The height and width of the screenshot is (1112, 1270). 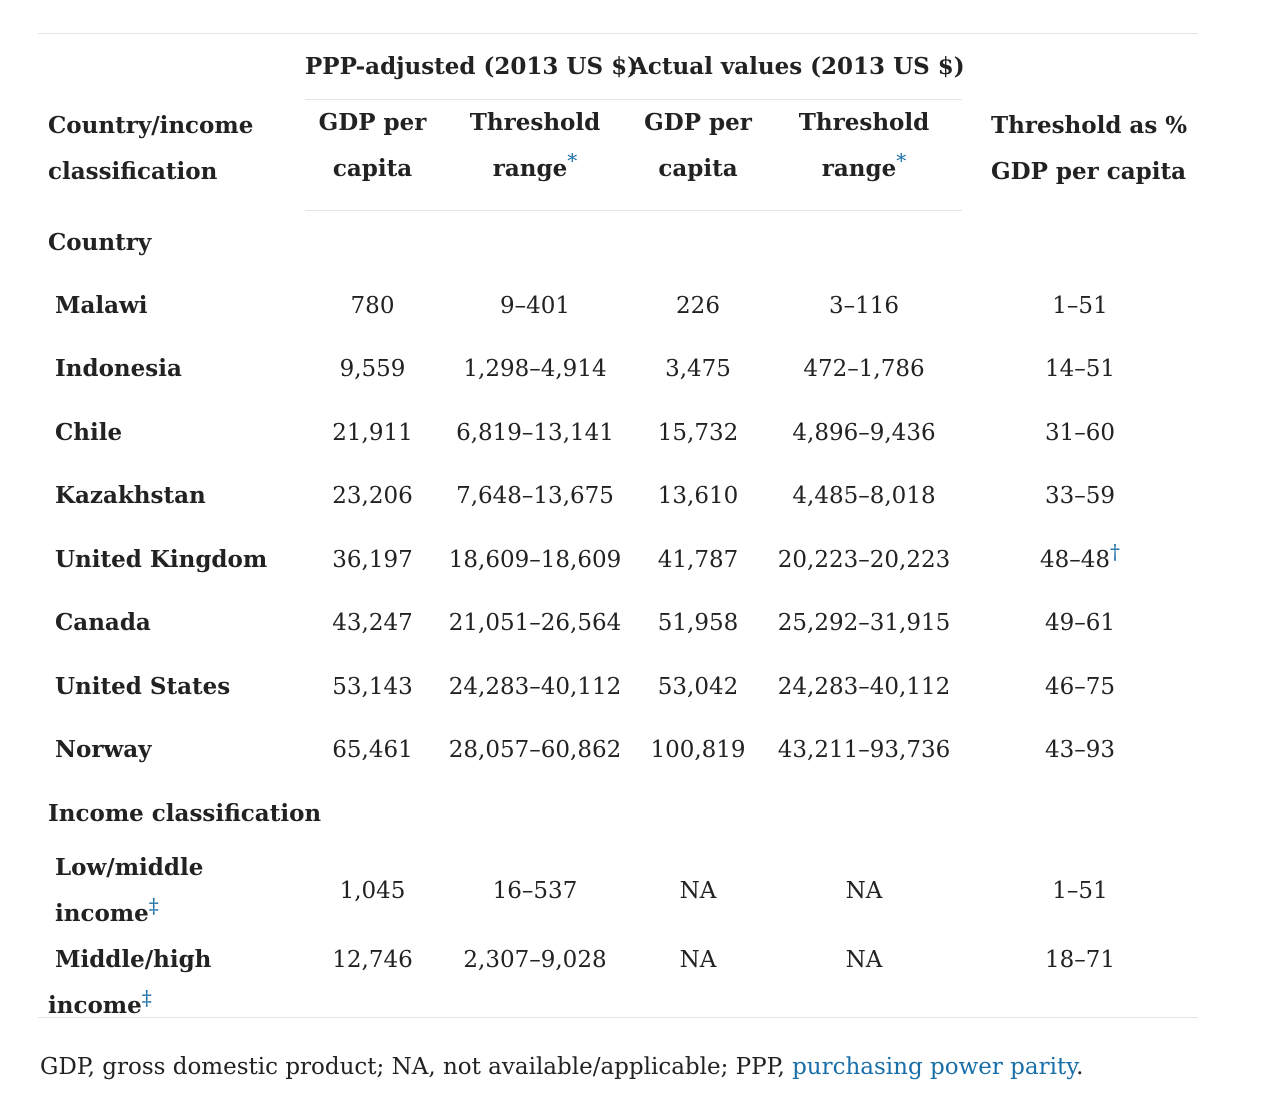 I want to click on actual-gdp-cell: 41,787, so click(x=698, y=559).